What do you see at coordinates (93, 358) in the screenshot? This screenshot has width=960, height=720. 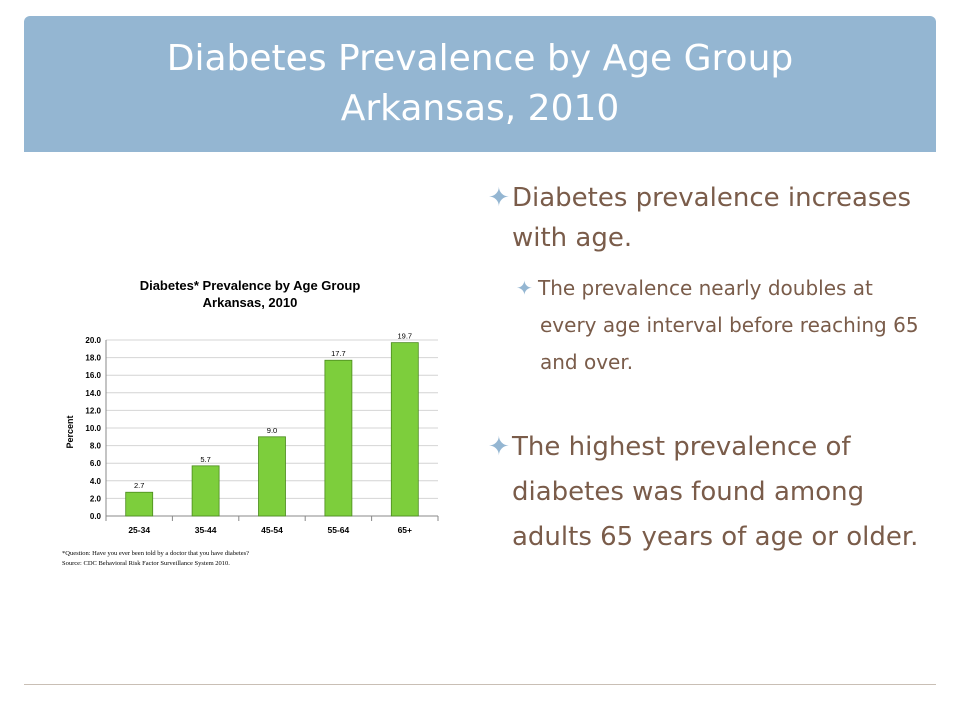 I see `y-tick-label: 18.0` at bounding box center [93, 358].